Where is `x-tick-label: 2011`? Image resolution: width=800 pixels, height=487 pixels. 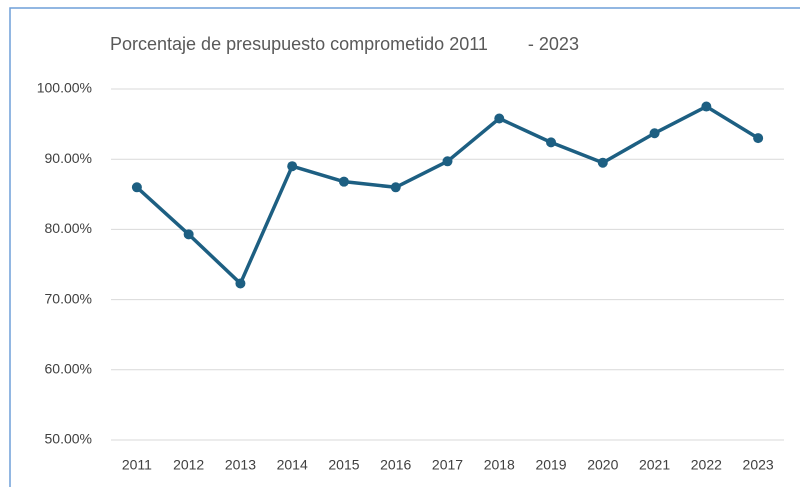 x-tick-label: 2011 is located at coordinates (137, 465).